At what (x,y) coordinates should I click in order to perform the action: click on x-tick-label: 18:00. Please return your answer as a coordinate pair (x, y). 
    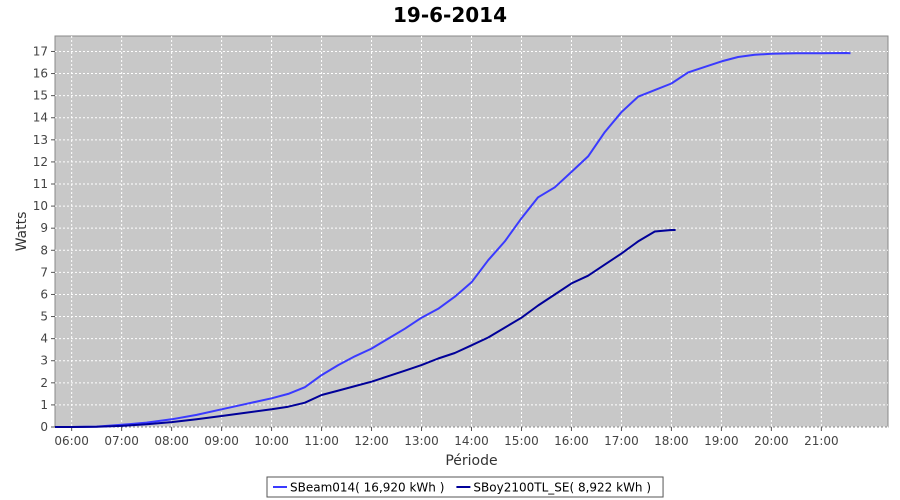
    Looking at the image, I should click on (671, 441).